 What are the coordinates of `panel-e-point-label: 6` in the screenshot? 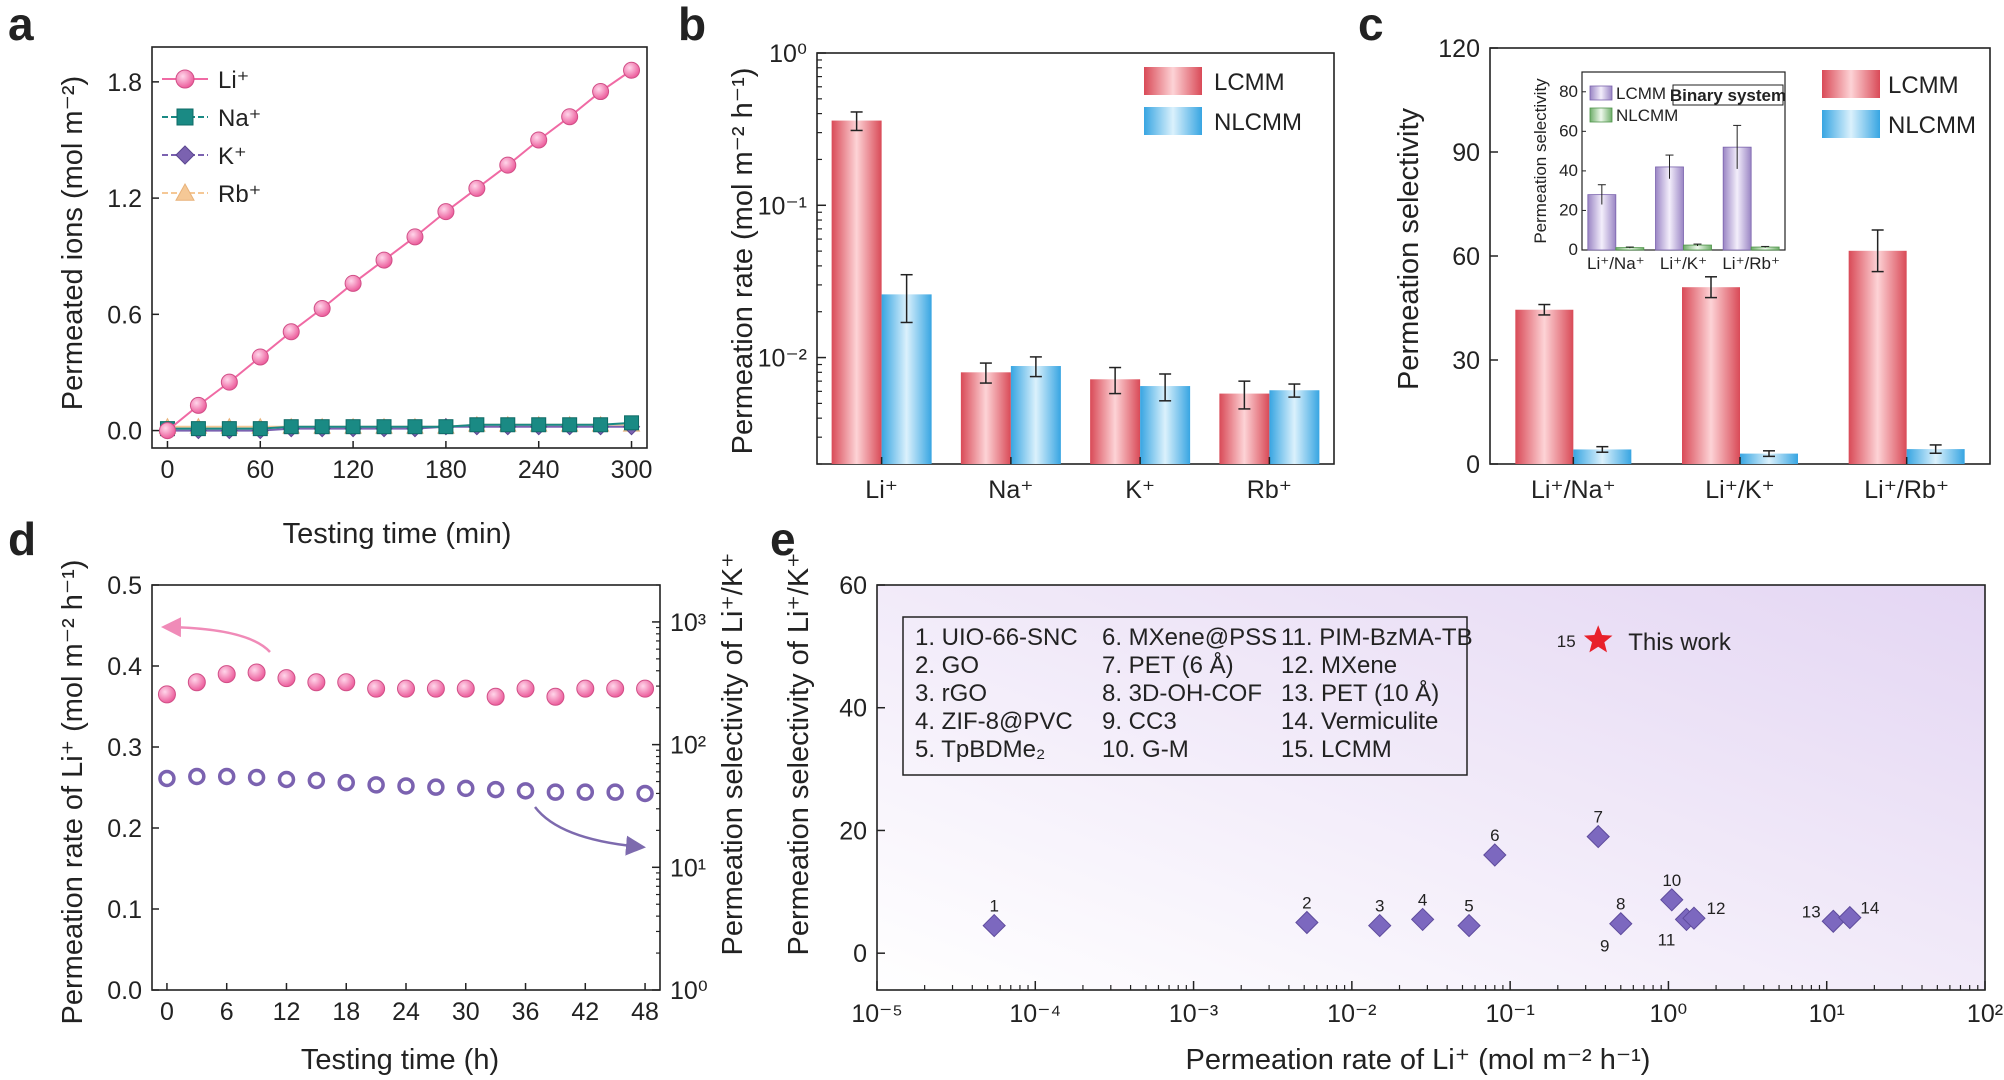 It's located at (1494, 835).